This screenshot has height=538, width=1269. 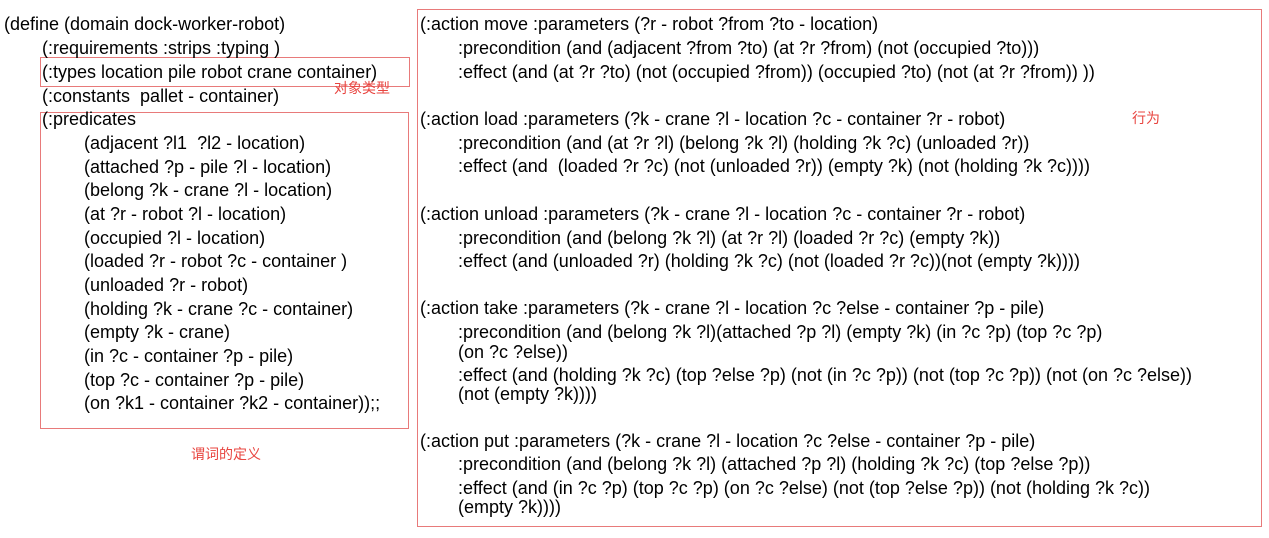 I want to click on predicate-line: (on ?k1 - container ?k2 - container));;, so click(x=232, y=403).